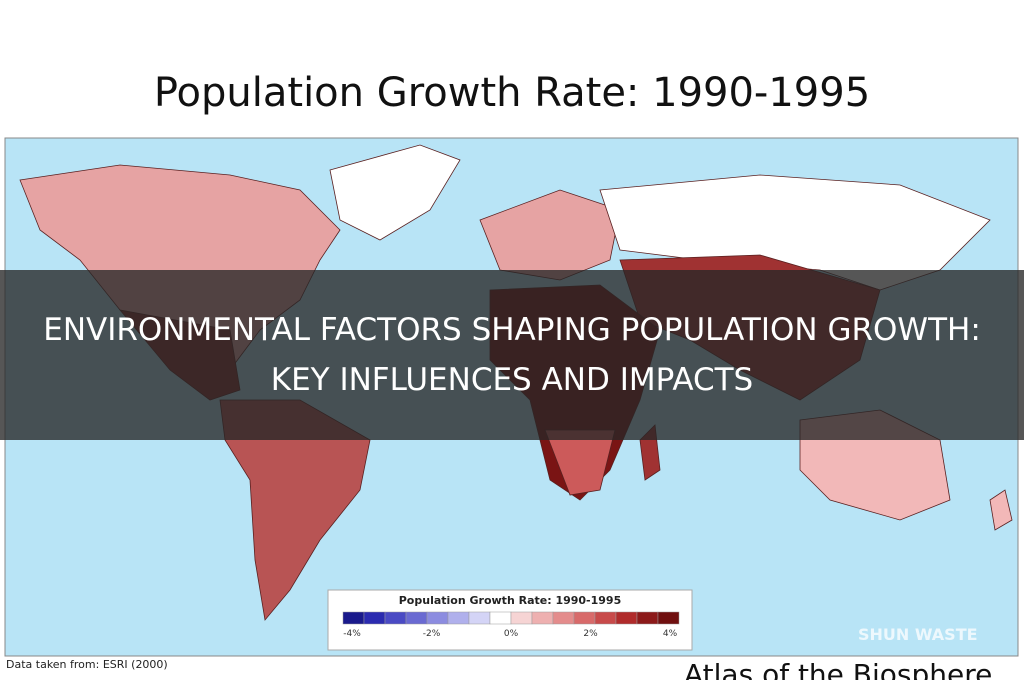 The height and width of the screenshot is (680, 1024). I want to click on greenland, so click(395, 192).